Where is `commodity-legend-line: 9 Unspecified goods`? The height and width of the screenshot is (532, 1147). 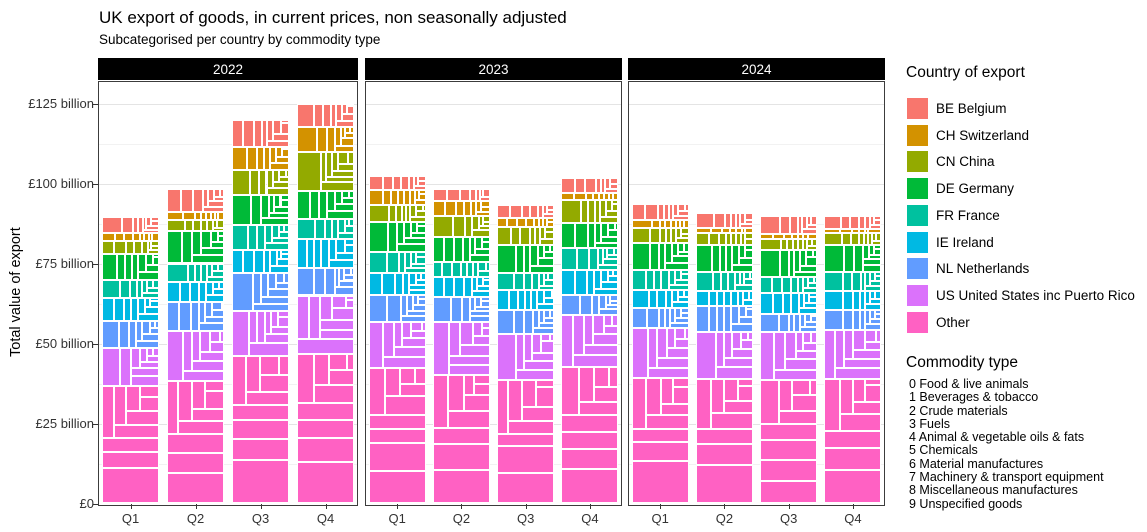
commodity-legend-line: 9 Unspecified goods is located at coordinates (966, 503).